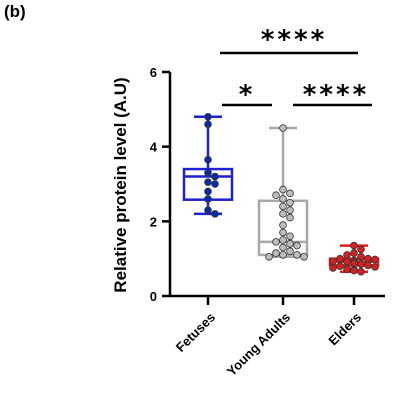  I want to click on significance-label: *, so click(247, 95).